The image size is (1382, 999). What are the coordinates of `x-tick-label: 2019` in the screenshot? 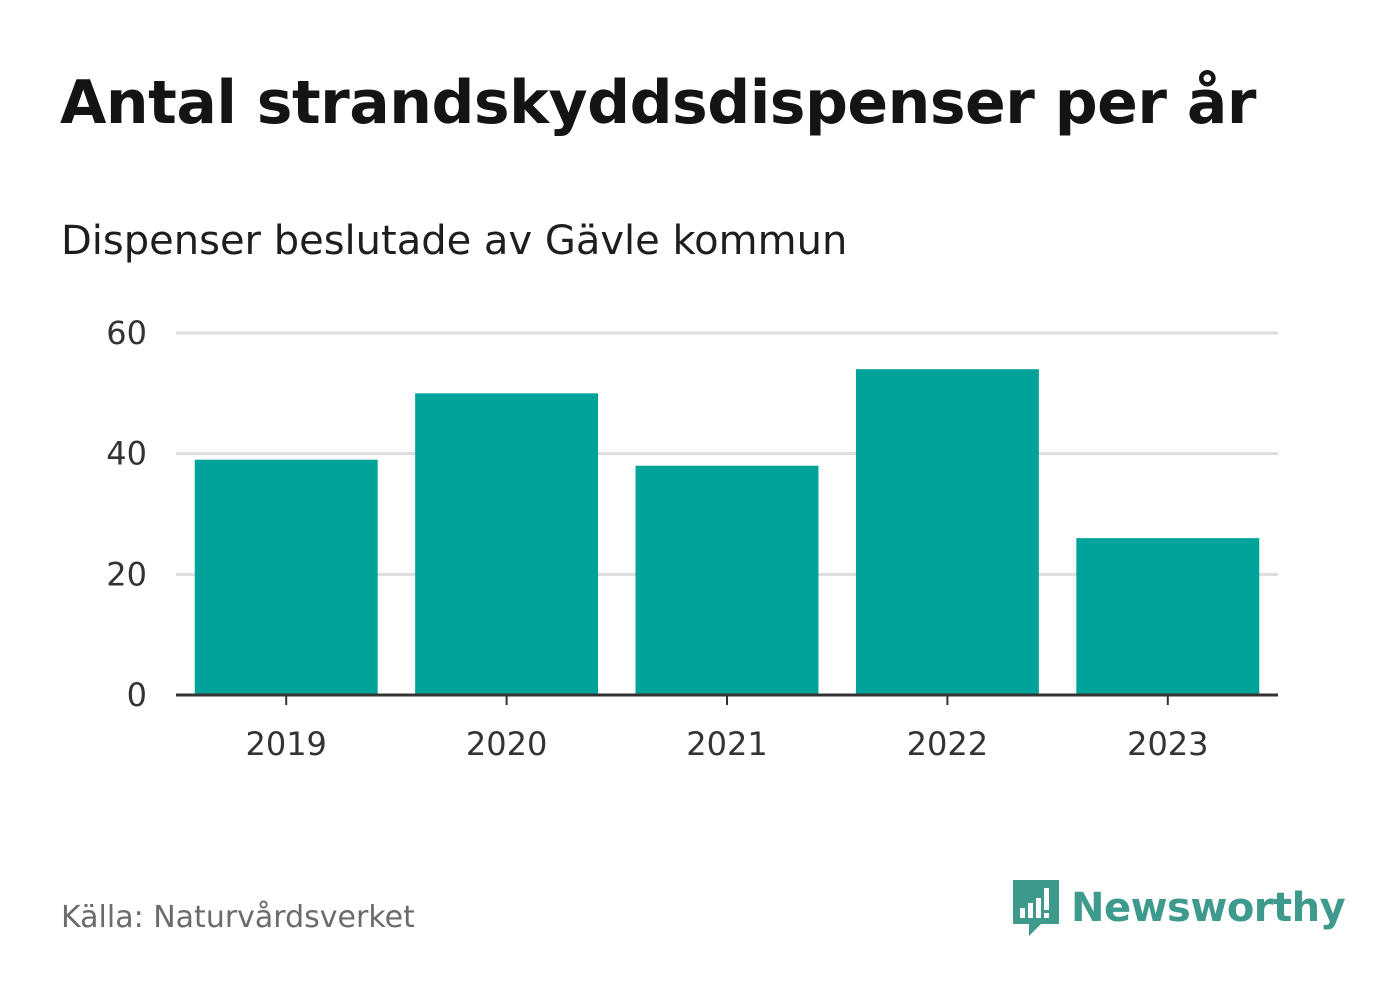 It's located at (285, 744).